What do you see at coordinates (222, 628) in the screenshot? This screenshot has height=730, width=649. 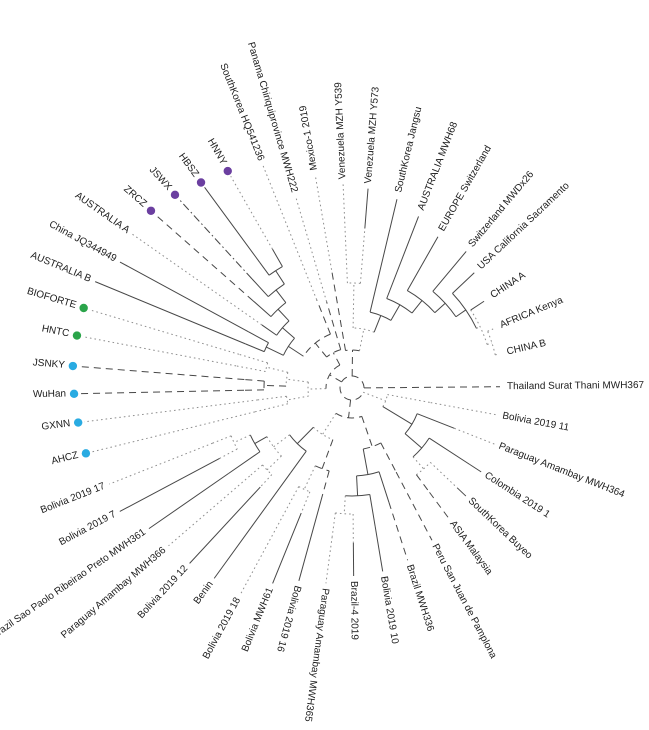 I see `tip-label-bol18: Bolivia 2019 18` at bounding box center [222, 628].